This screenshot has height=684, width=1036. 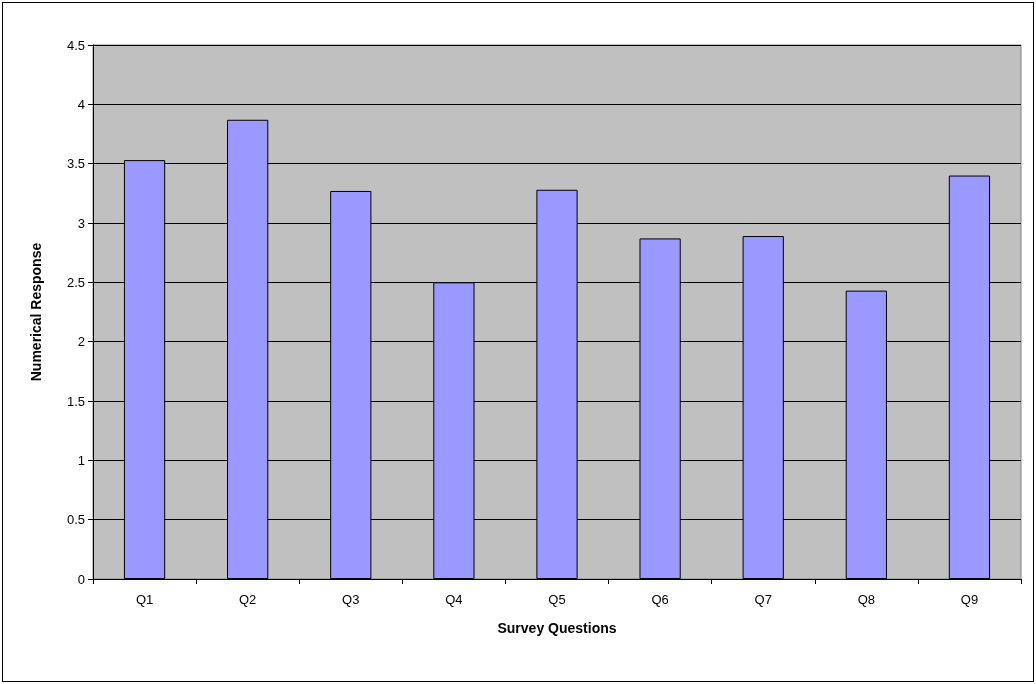 What do you see at coordinates (660, 599) in the screenshot?
I see `x-tick-label: Q6` at bounding box center [660, 599].